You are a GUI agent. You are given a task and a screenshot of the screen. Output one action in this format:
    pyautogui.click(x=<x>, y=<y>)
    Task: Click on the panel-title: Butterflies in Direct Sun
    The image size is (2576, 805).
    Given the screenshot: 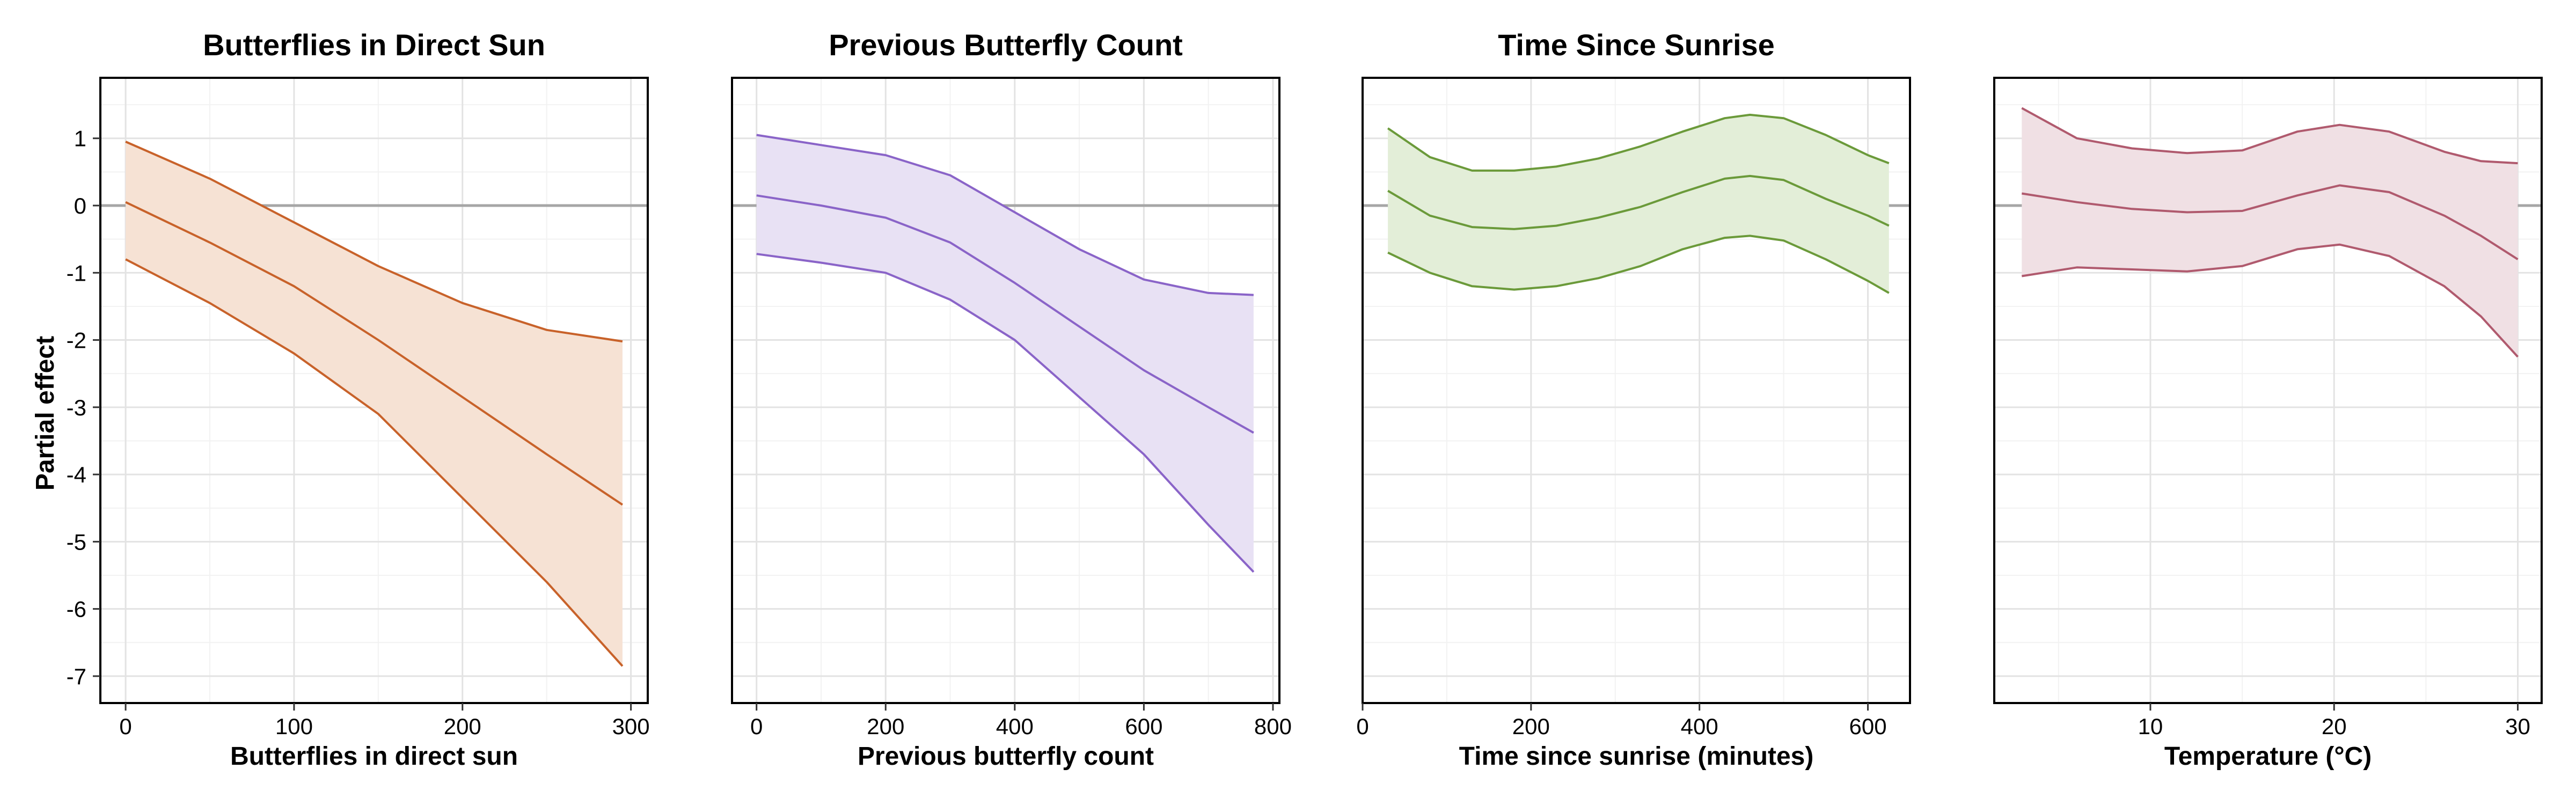 What is the action you would take?
    pyautogui.click(x=374, y=45)
    